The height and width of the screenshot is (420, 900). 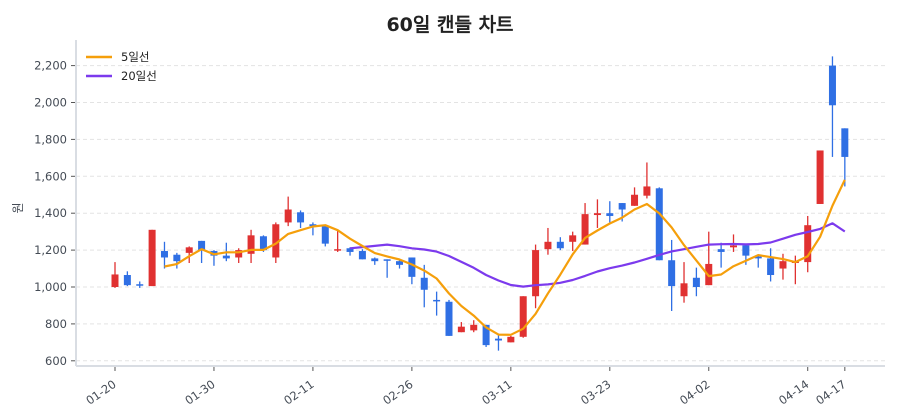 What do you see at coordinates (595, 392) in the screenshot?
I see `x-tick-label: 03-23` at bounding box center [595, 392].